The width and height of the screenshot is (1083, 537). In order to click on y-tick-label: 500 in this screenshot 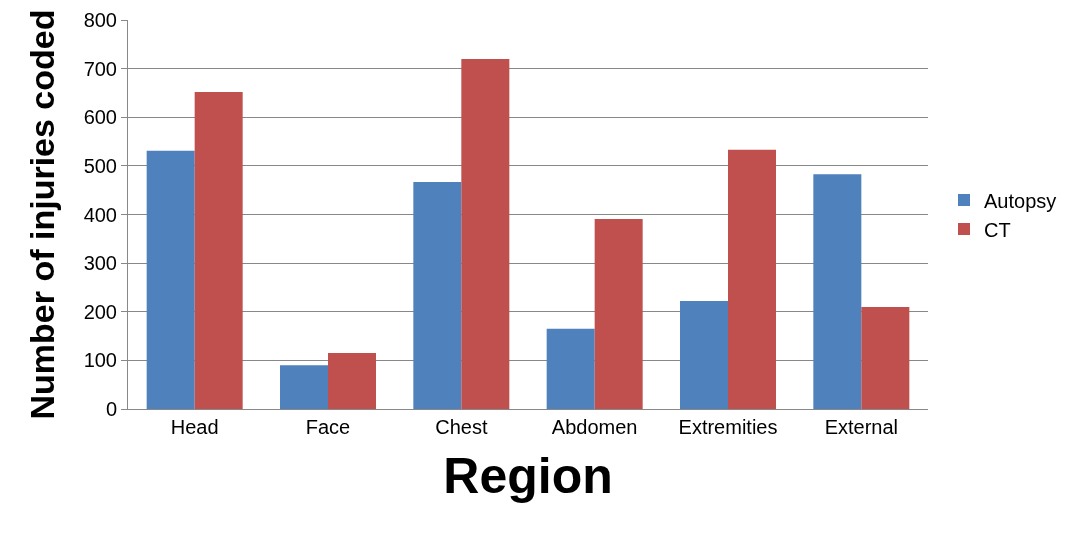, I will do `click(100, 165)`.